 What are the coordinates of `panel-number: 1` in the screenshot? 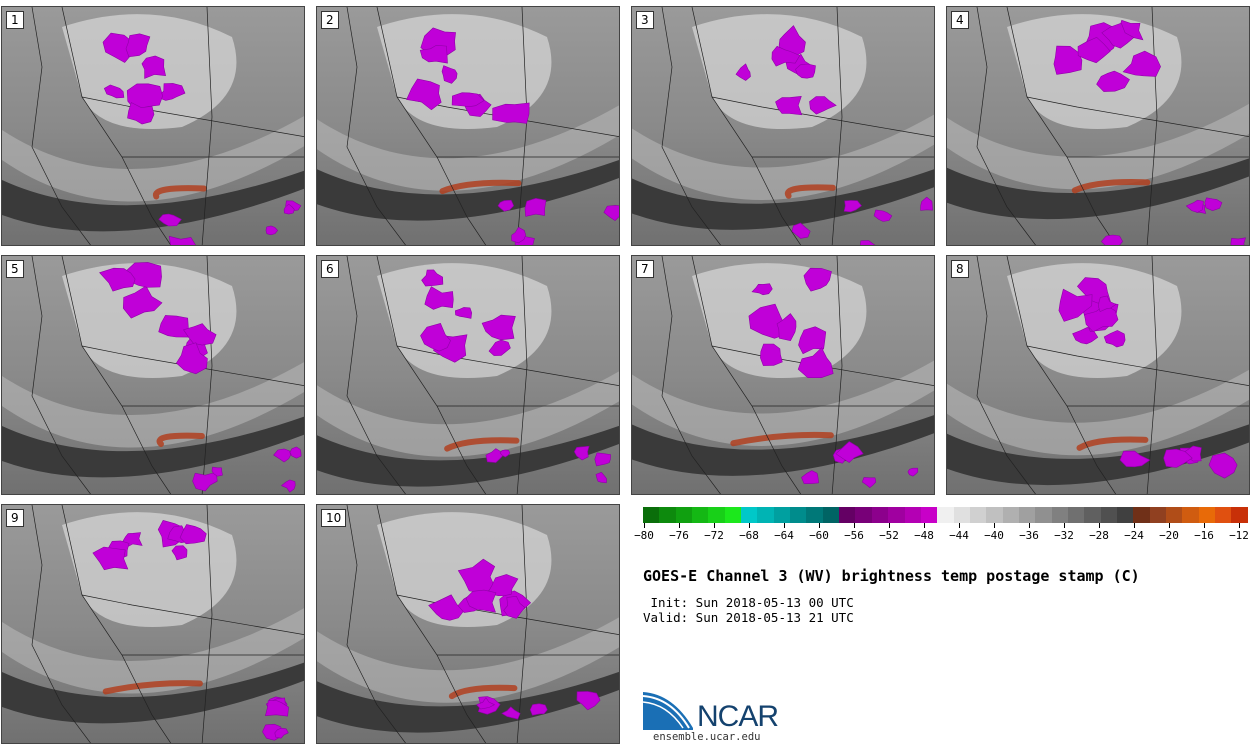 It's located at (15, 20).